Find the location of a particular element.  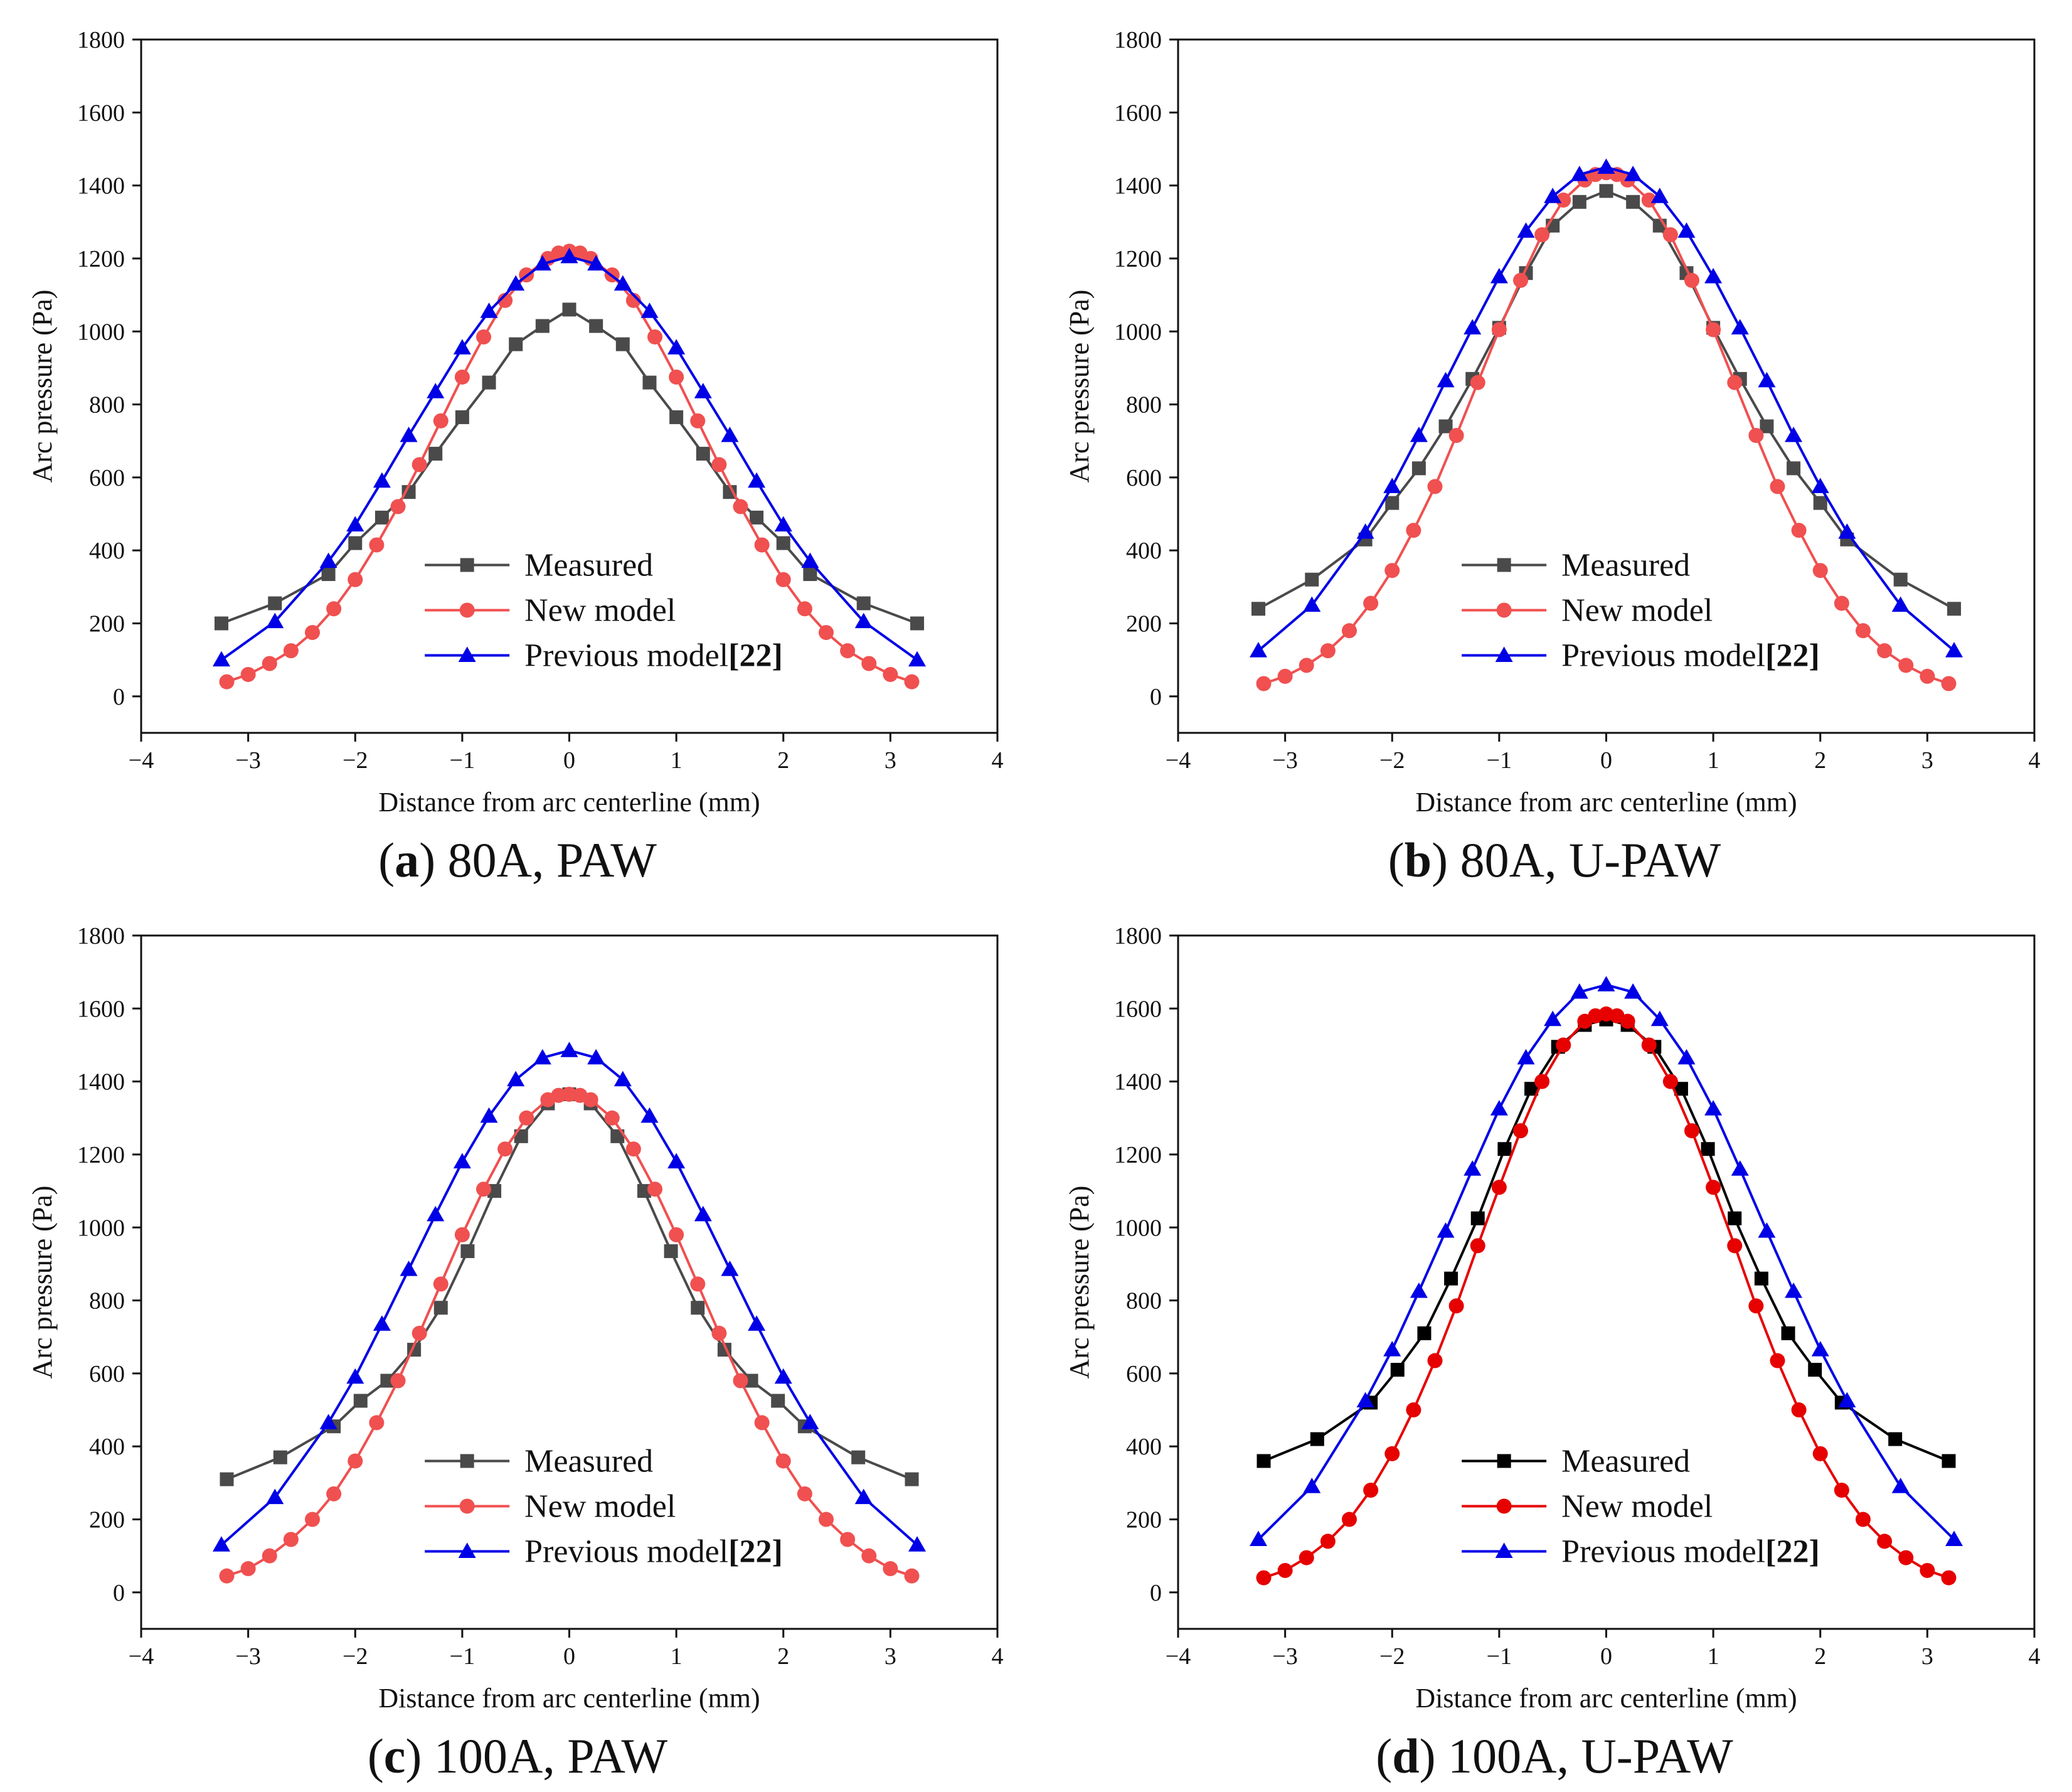

y-axis-title: Arc pressure (Pa) is located at coordinates (42, 386).